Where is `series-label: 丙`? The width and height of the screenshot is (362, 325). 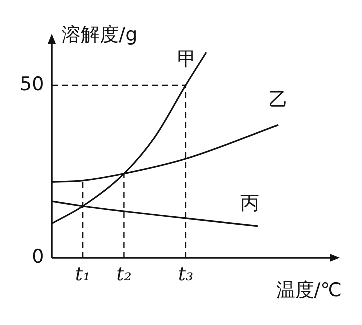 series-label: 丙 is located at coordinates (250, 203).